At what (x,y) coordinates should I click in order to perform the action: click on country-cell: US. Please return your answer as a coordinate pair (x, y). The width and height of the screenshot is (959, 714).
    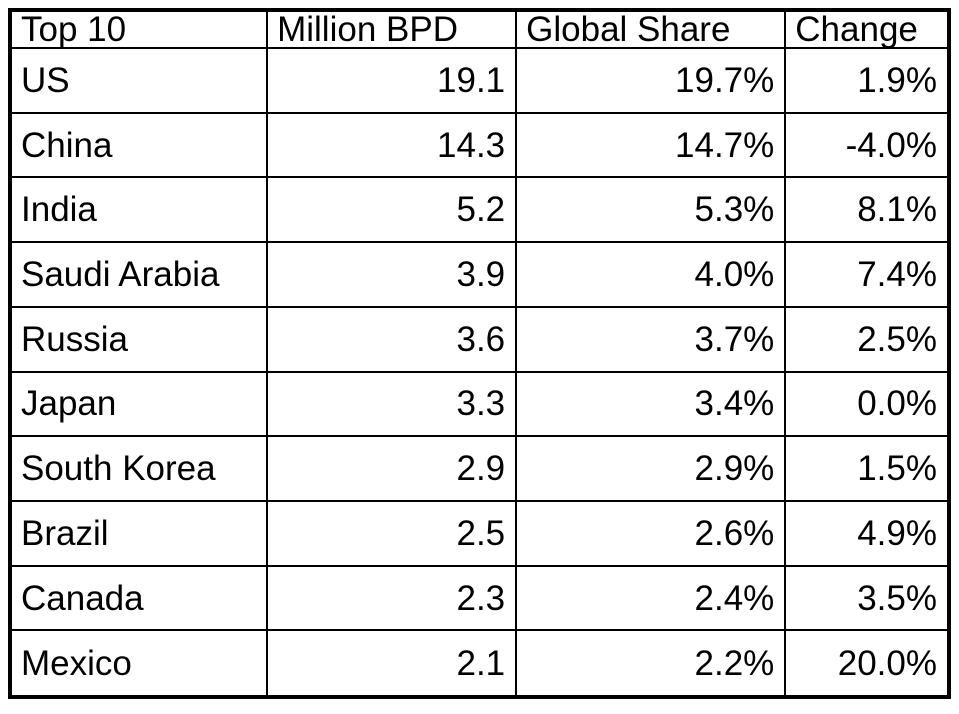
    Looking at the image, I should click on (138, 80).